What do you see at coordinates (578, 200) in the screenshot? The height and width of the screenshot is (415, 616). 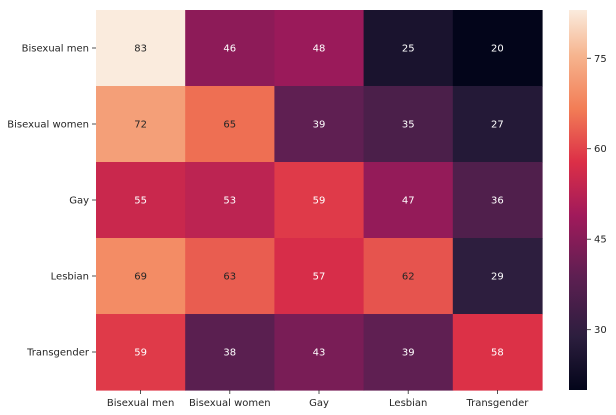 I see `colorbar` at bounding box center [578, 200].